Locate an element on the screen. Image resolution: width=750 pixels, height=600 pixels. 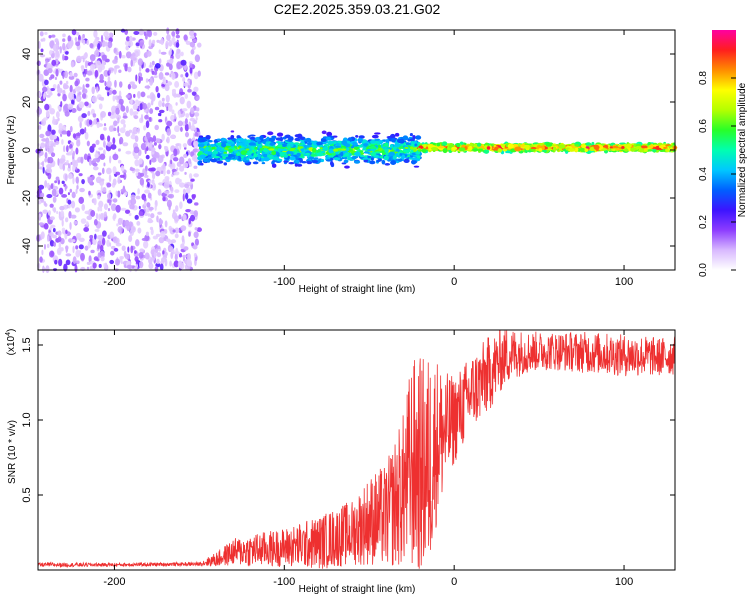
spectrogram-y-tick-label: -20 is located at coordinates (27, 198).